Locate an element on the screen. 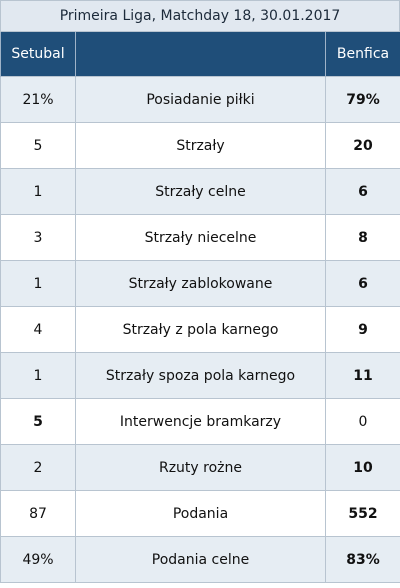 The image size is (400, 588). stat-label: Strzały spoza pola karnego is located at coordinates (200, 375).